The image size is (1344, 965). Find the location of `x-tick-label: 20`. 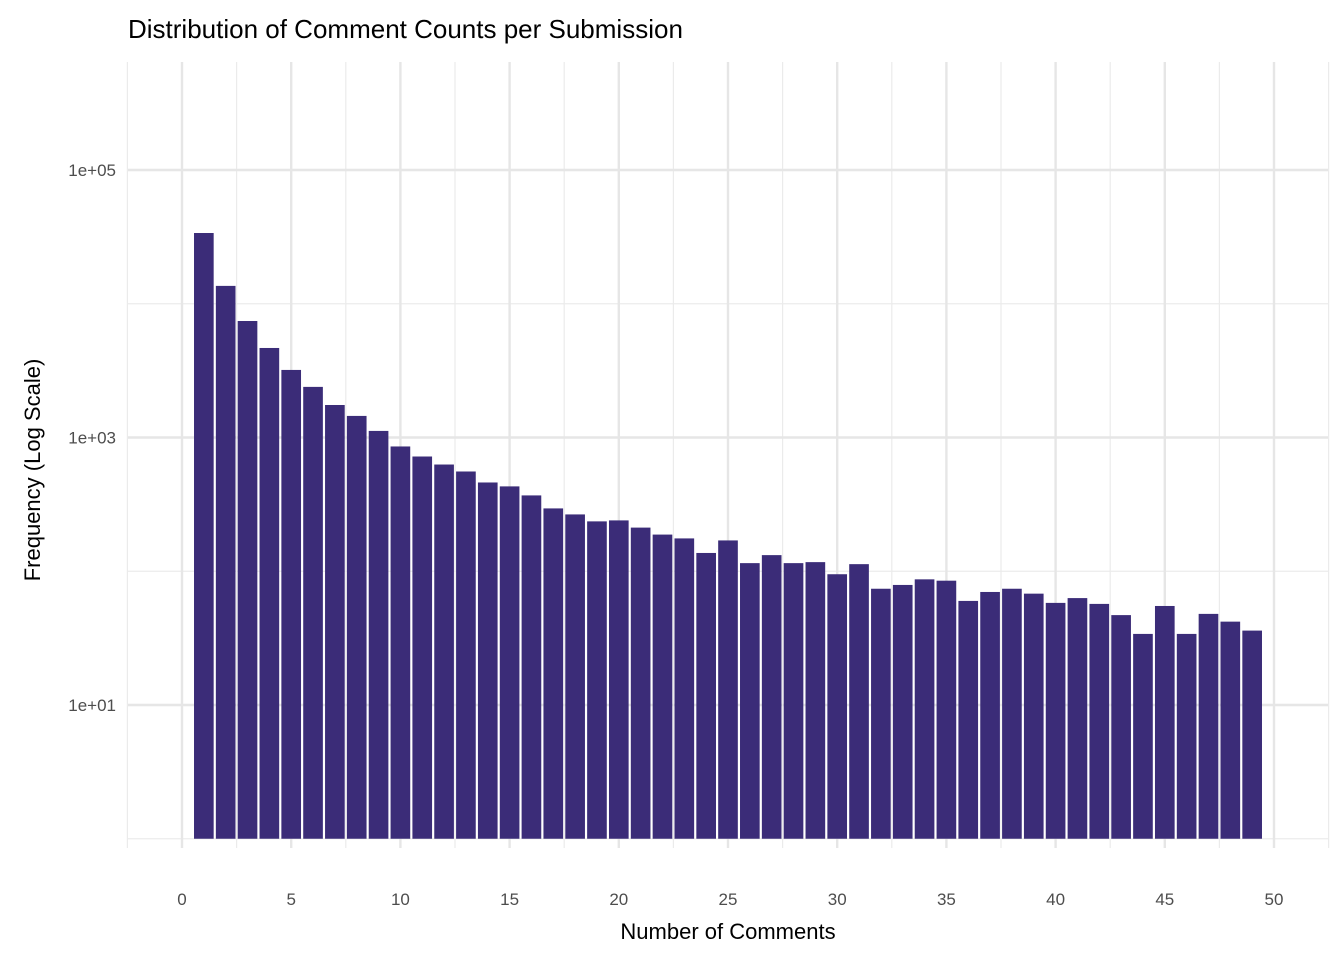

x-tick-label: 20 is located at coordinates (618, 899).